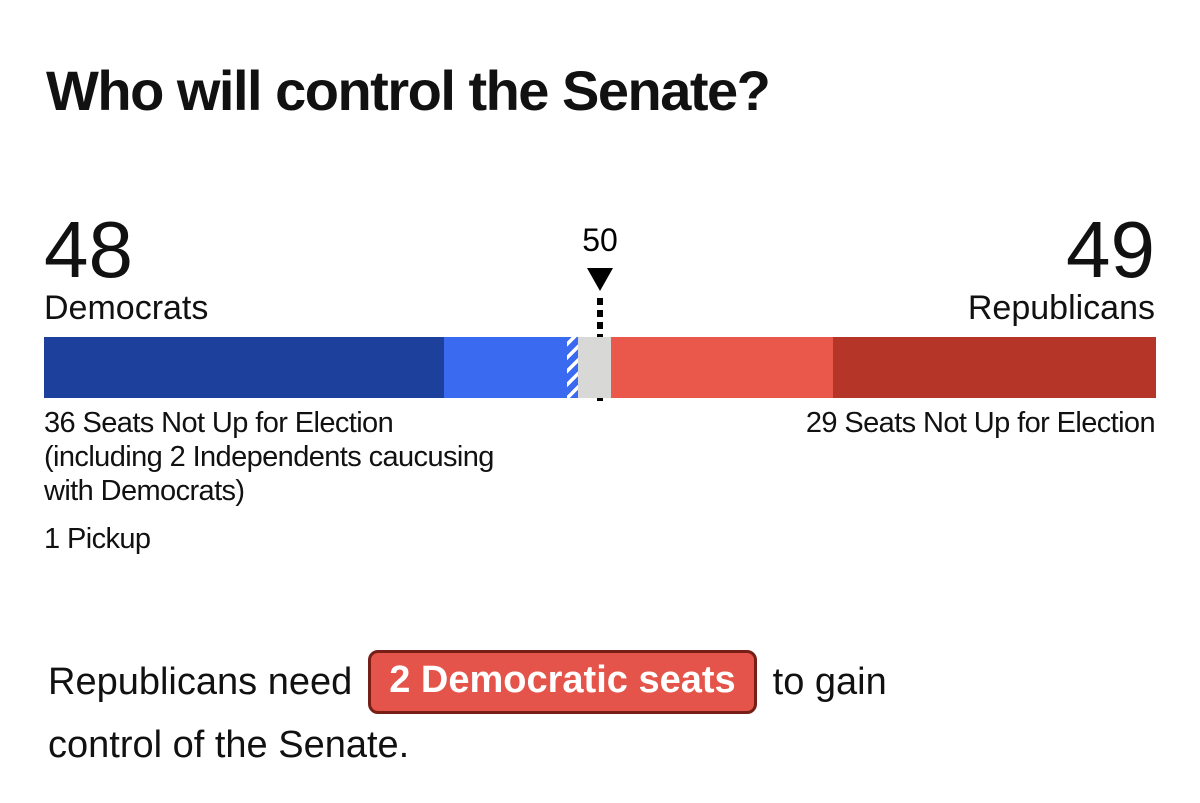 The image size is (1200, 803). What do you see at coordinates (572, 367) in the screenshot?
I see `bar-segment-dem-pickup` at bounding box center [572, 367].